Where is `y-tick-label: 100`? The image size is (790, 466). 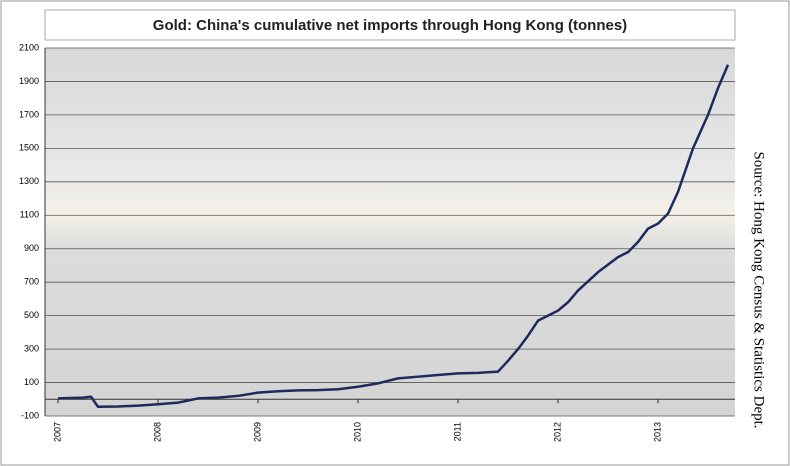 y-tick-label: 100 is located at coordinates (31, 382).